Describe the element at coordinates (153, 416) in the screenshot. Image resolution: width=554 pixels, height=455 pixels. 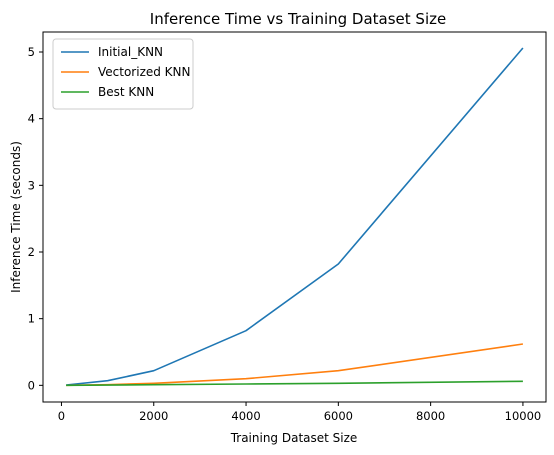
I see `x-tick-label: 2000` at that location.